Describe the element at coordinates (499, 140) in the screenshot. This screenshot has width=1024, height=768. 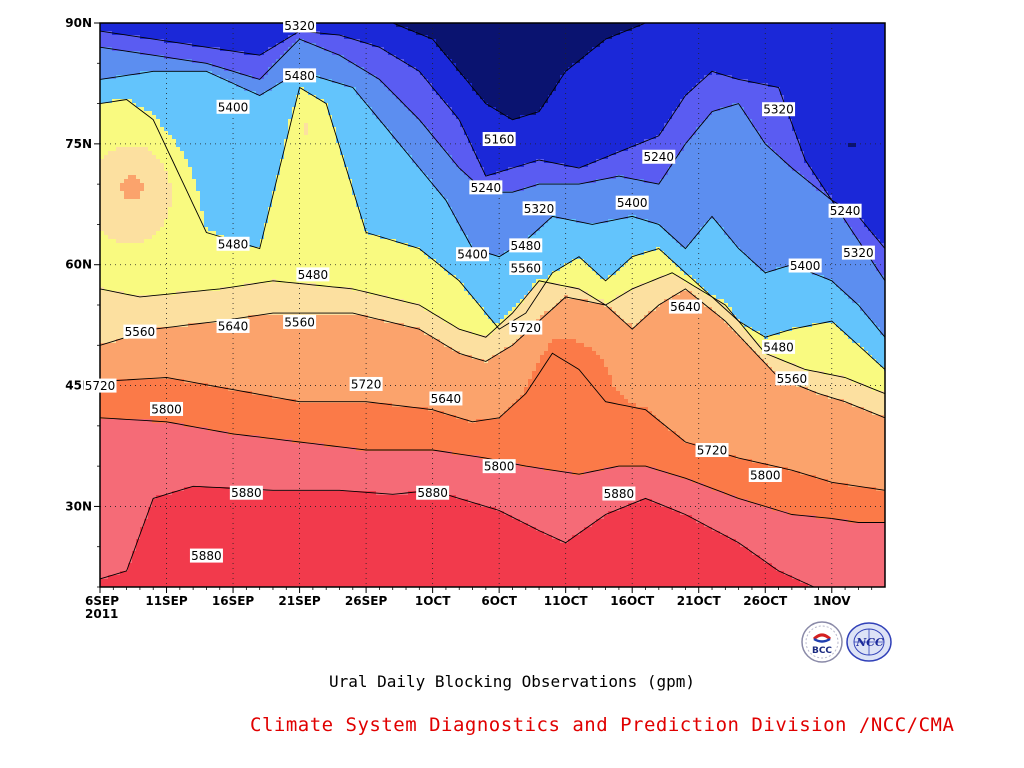
I see `contour-label-text: 5160` at that location.